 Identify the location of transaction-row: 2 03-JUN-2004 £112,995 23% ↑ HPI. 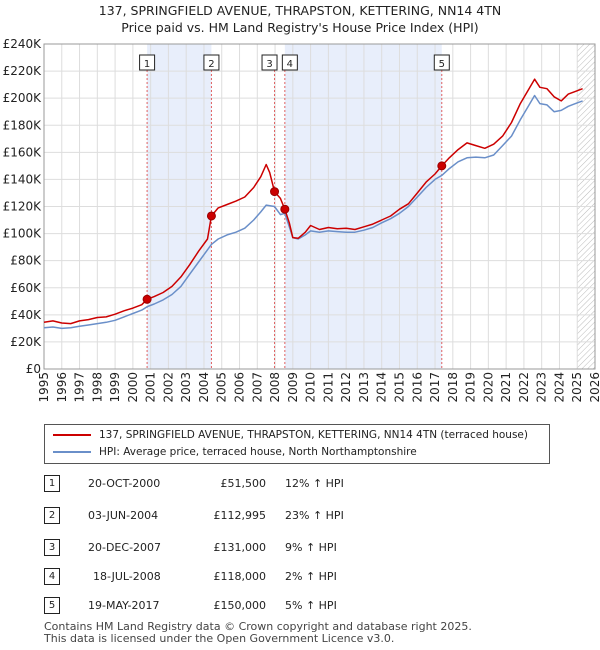
(300, 516).